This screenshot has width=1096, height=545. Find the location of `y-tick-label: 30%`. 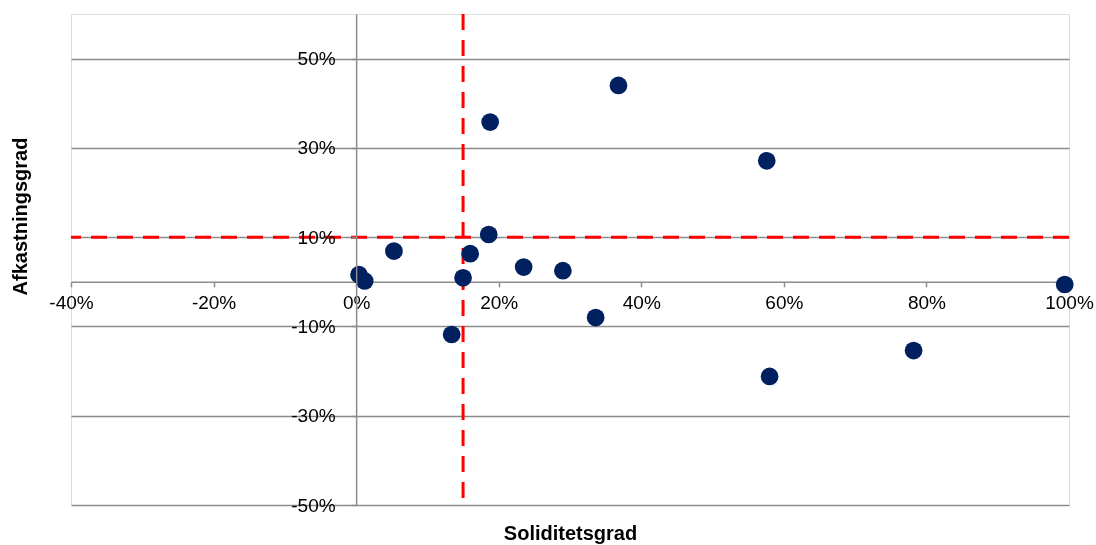

y-tick-label: 30% is located at coordinates (316, 148).